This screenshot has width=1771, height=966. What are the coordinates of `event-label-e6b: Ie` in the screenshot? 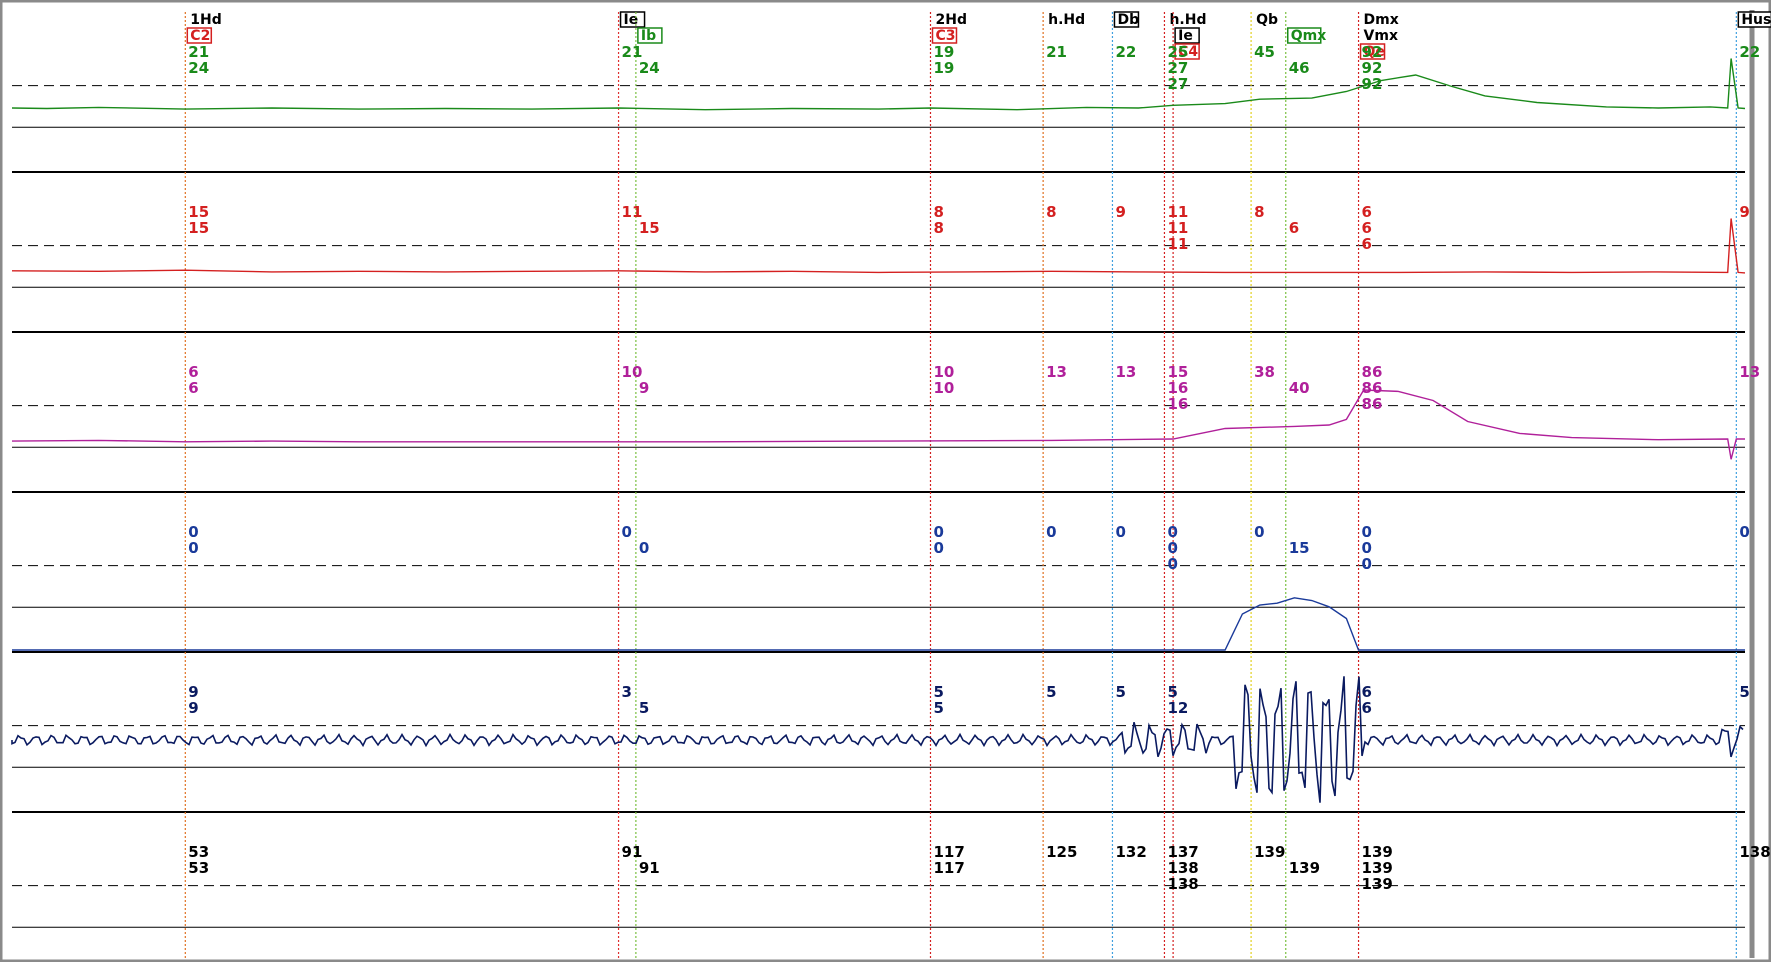 It's located at (1185, 36).